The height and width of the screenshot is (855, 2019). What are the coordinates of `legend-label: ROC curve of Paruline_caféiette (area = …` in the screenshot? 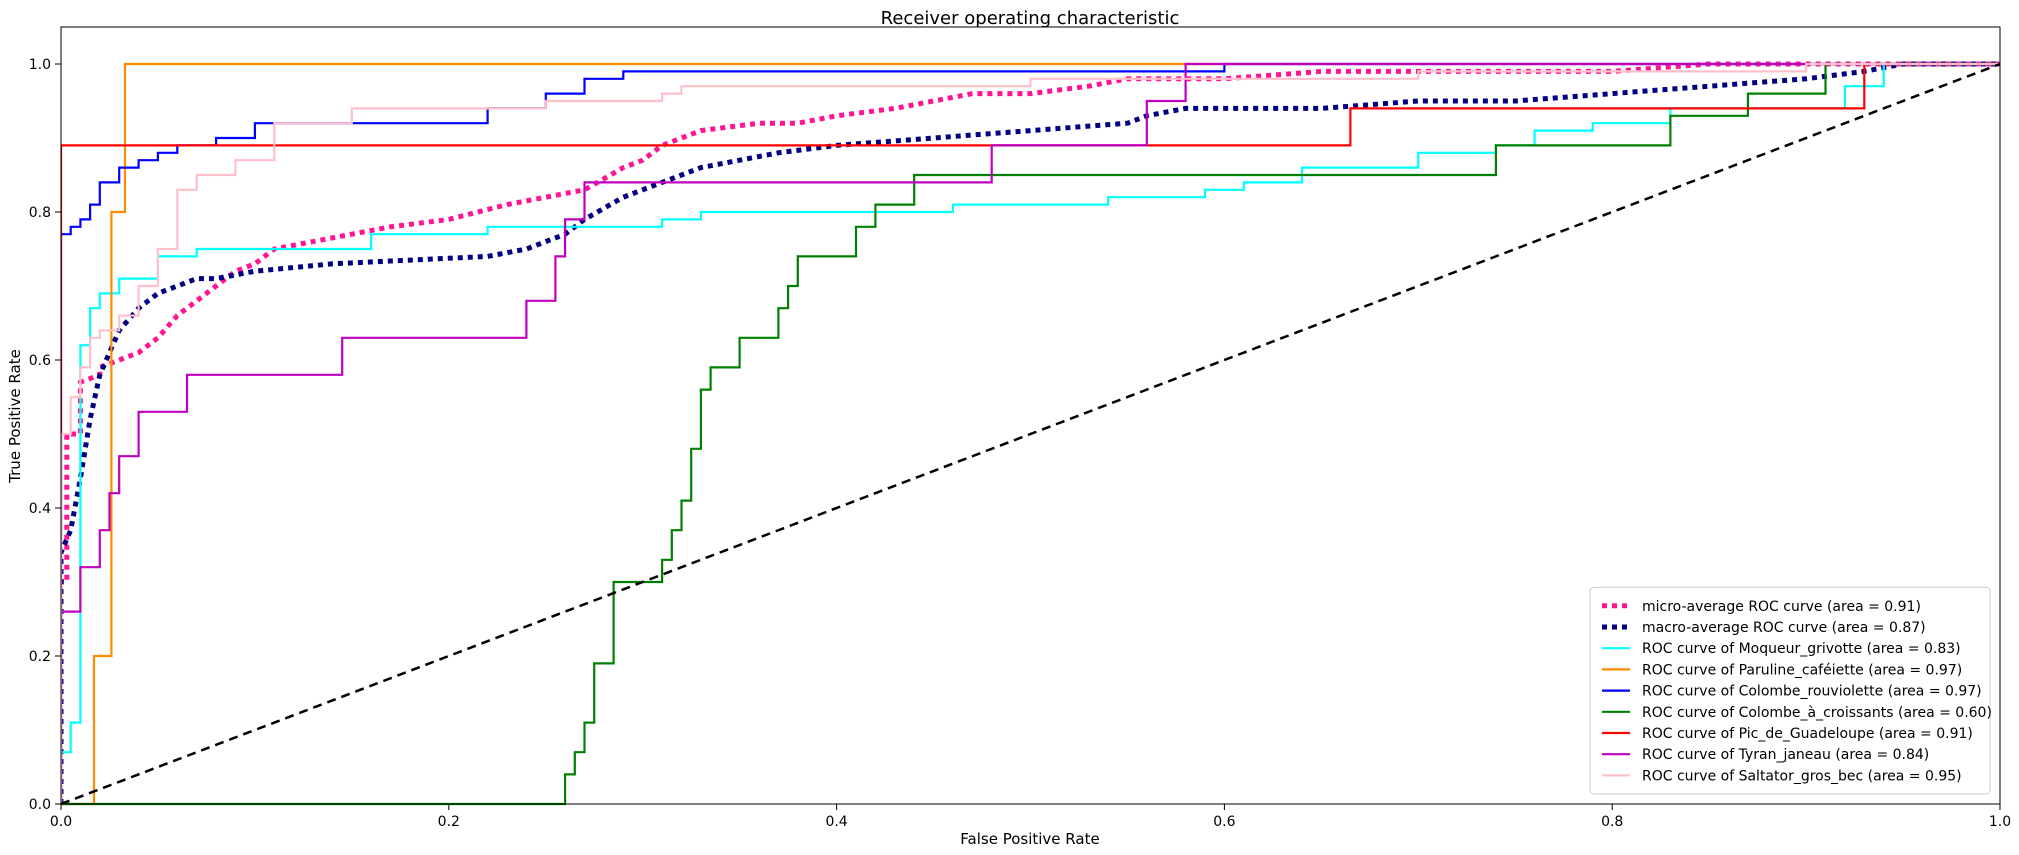 It's located at (1802, 670).